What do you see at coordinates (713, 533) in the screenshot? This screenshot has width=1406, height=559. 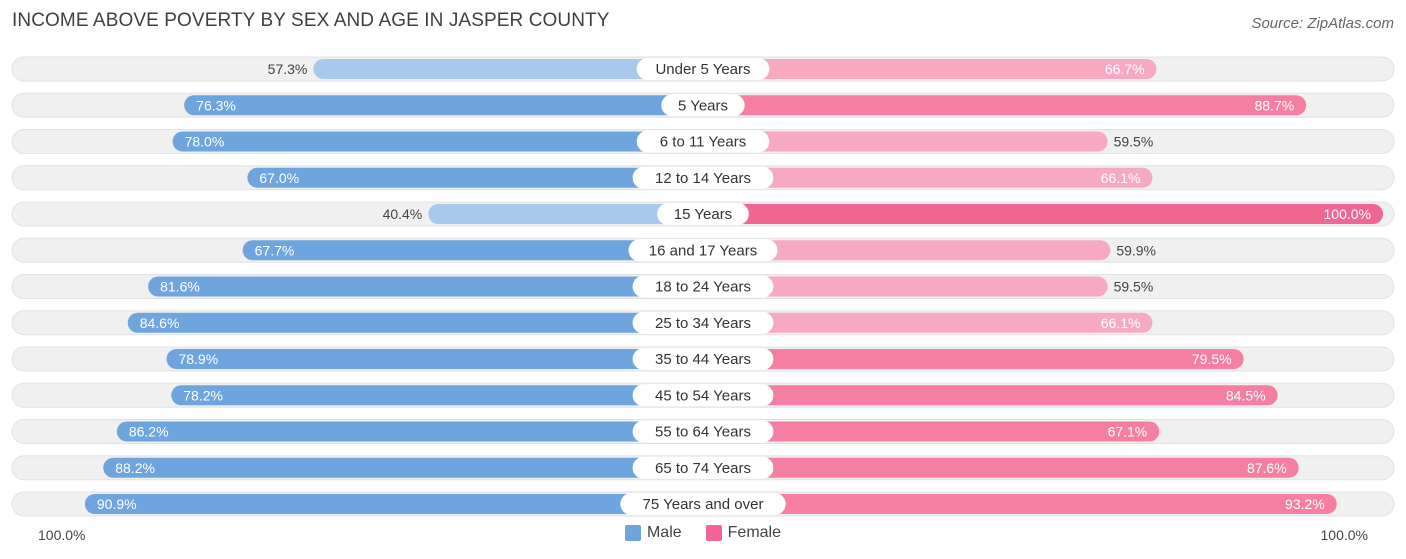 I see `legend-swatch-female` at bounding box center [713, 533].